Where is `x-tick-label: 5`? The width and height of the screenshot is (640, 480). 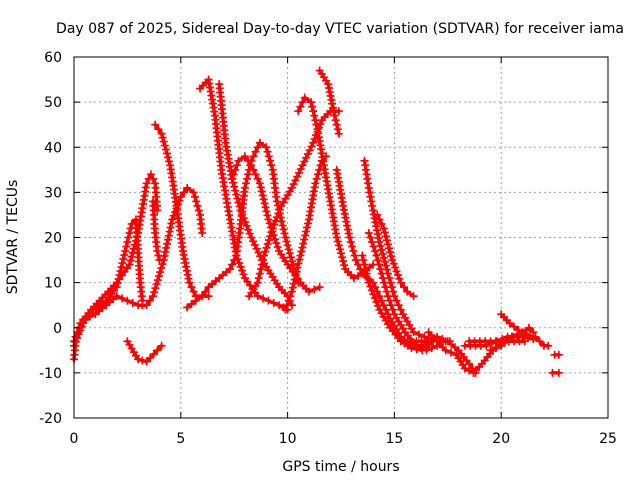
x-tick-label: 5 is located at coordinates (180, 439).